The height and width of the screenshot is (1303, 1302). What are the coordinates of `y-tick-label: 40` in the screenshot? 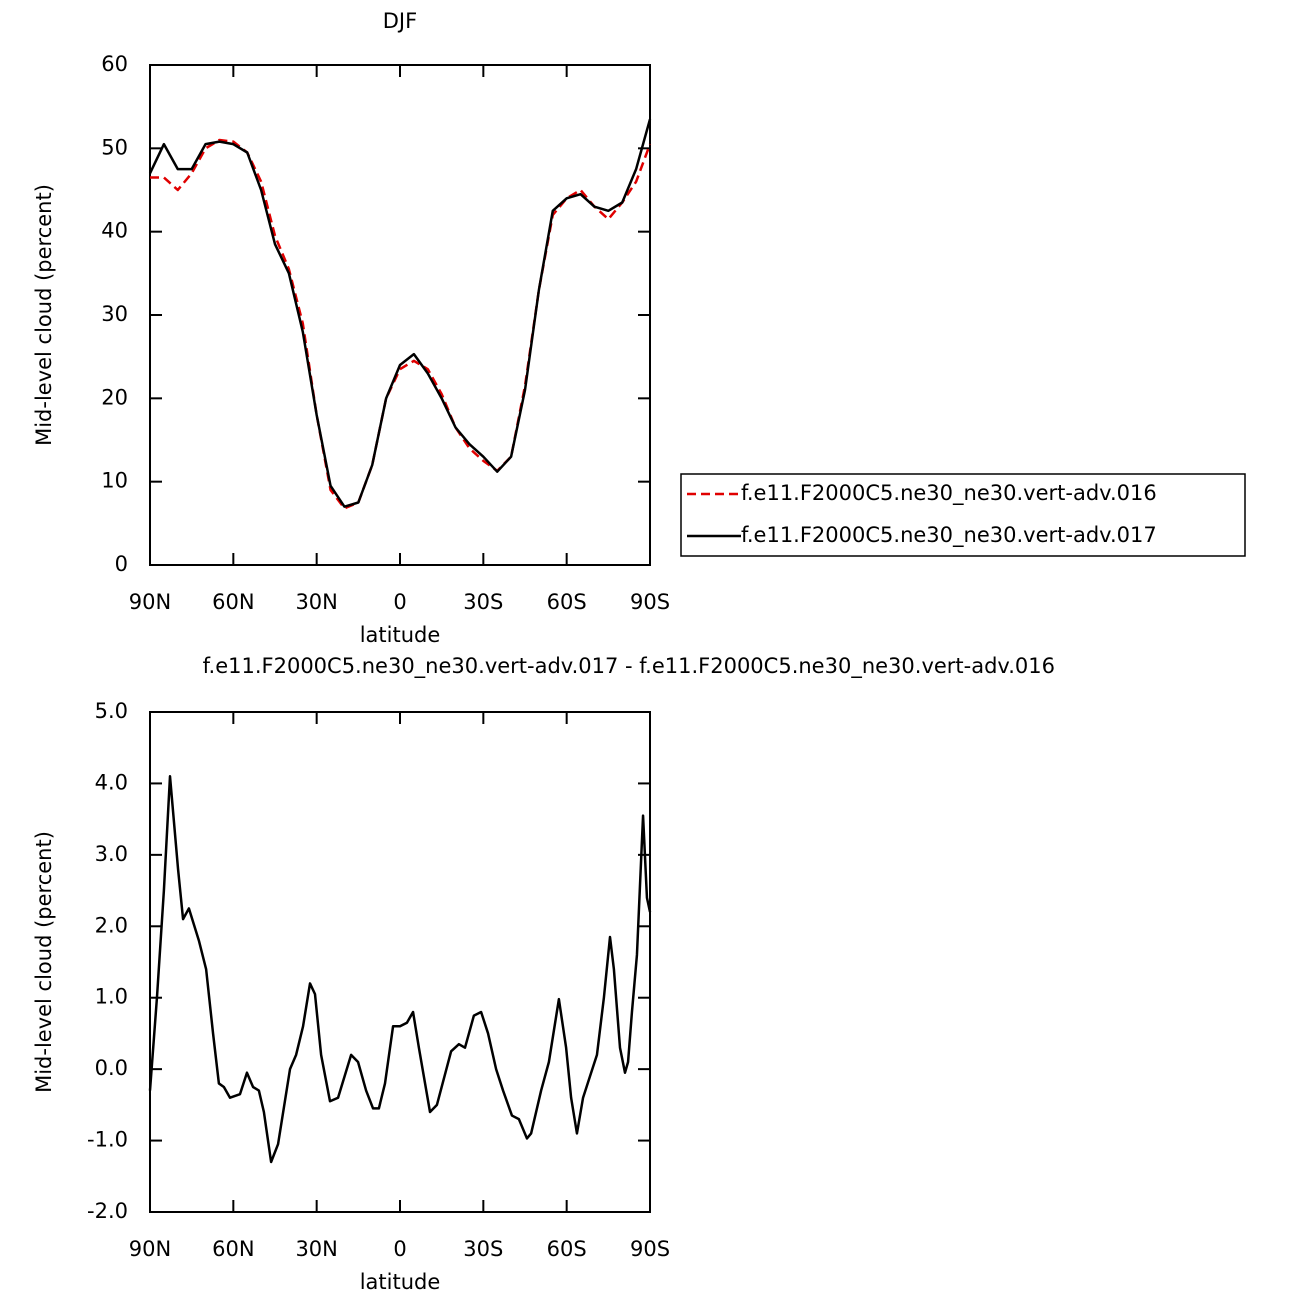 It's located at (114, 231).